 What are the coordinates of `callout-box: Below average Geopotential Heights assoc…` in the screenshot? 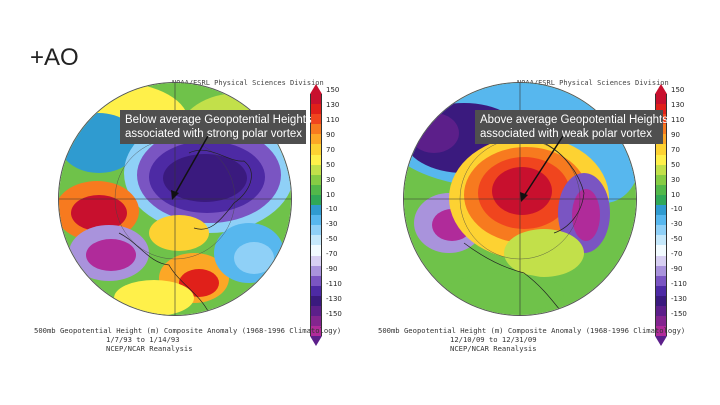 It's located at (216, 127).